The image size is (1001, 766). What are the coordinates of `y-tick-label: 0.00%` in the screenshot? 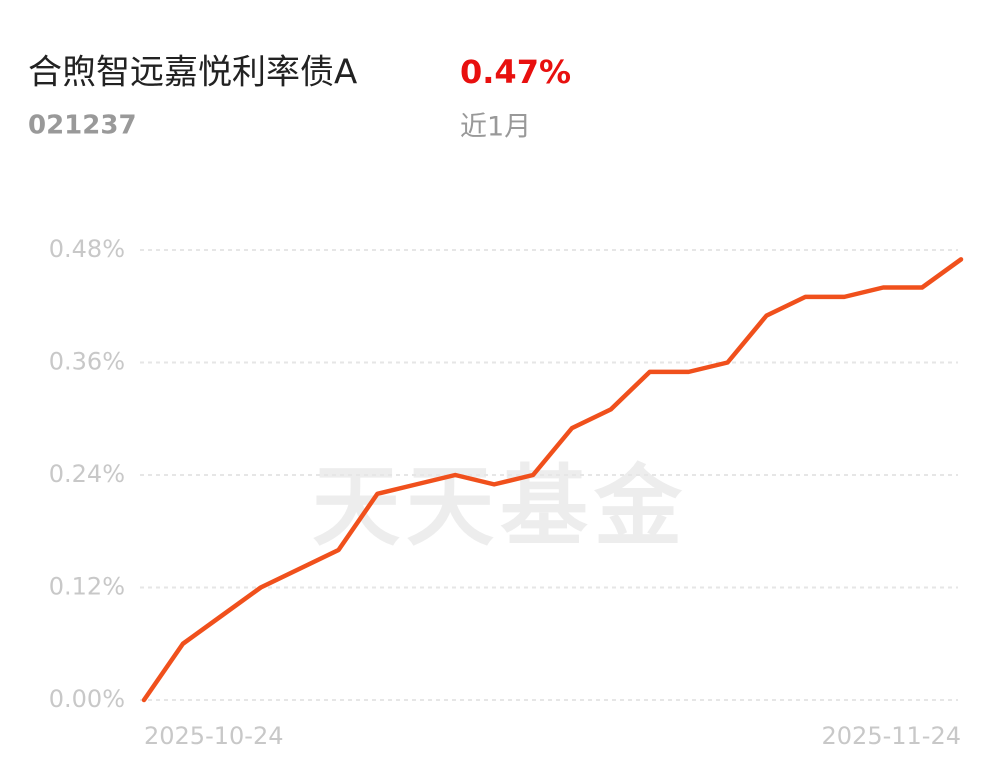 It's located at (87, 699).